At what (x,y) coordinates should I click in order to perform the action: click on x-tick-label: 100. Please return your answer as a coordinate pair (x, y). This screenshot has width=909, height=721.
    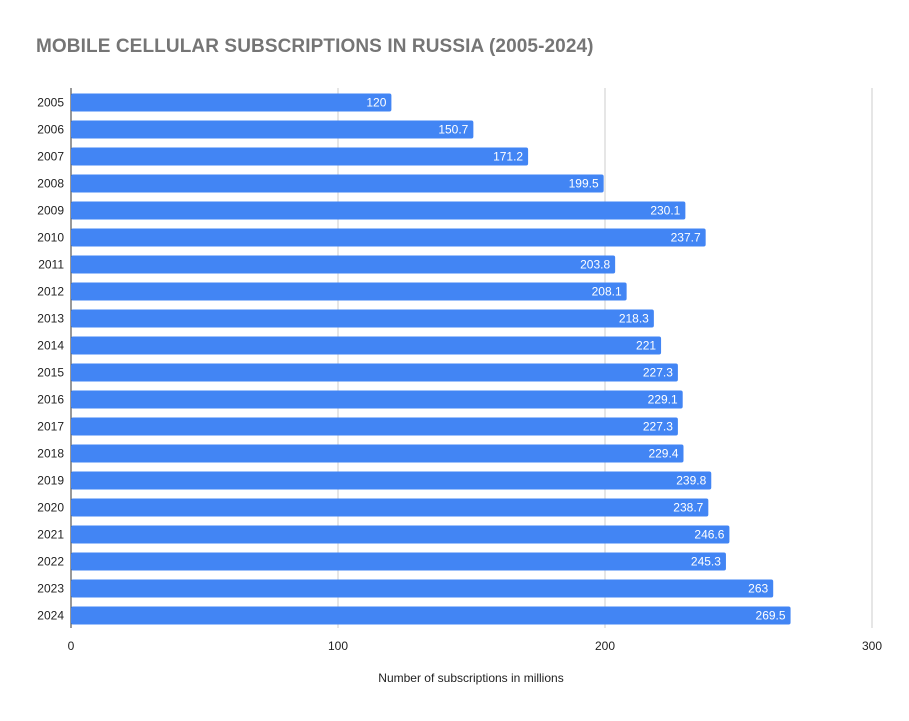
    Looking at the image, I should click on (338, 646).